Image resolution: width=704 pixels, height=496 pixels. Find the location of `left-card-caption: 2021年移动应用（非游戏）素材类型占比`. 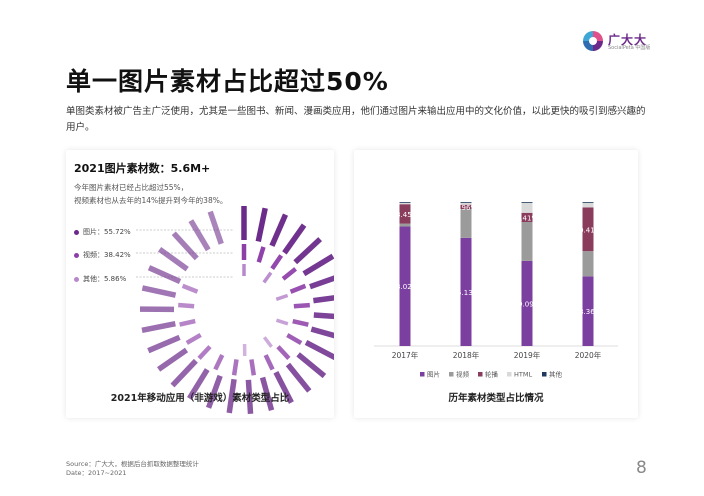

left-card-caption: 2021年移动应用（非游戏）素材类型占比 is located at coordinates (200, 398).